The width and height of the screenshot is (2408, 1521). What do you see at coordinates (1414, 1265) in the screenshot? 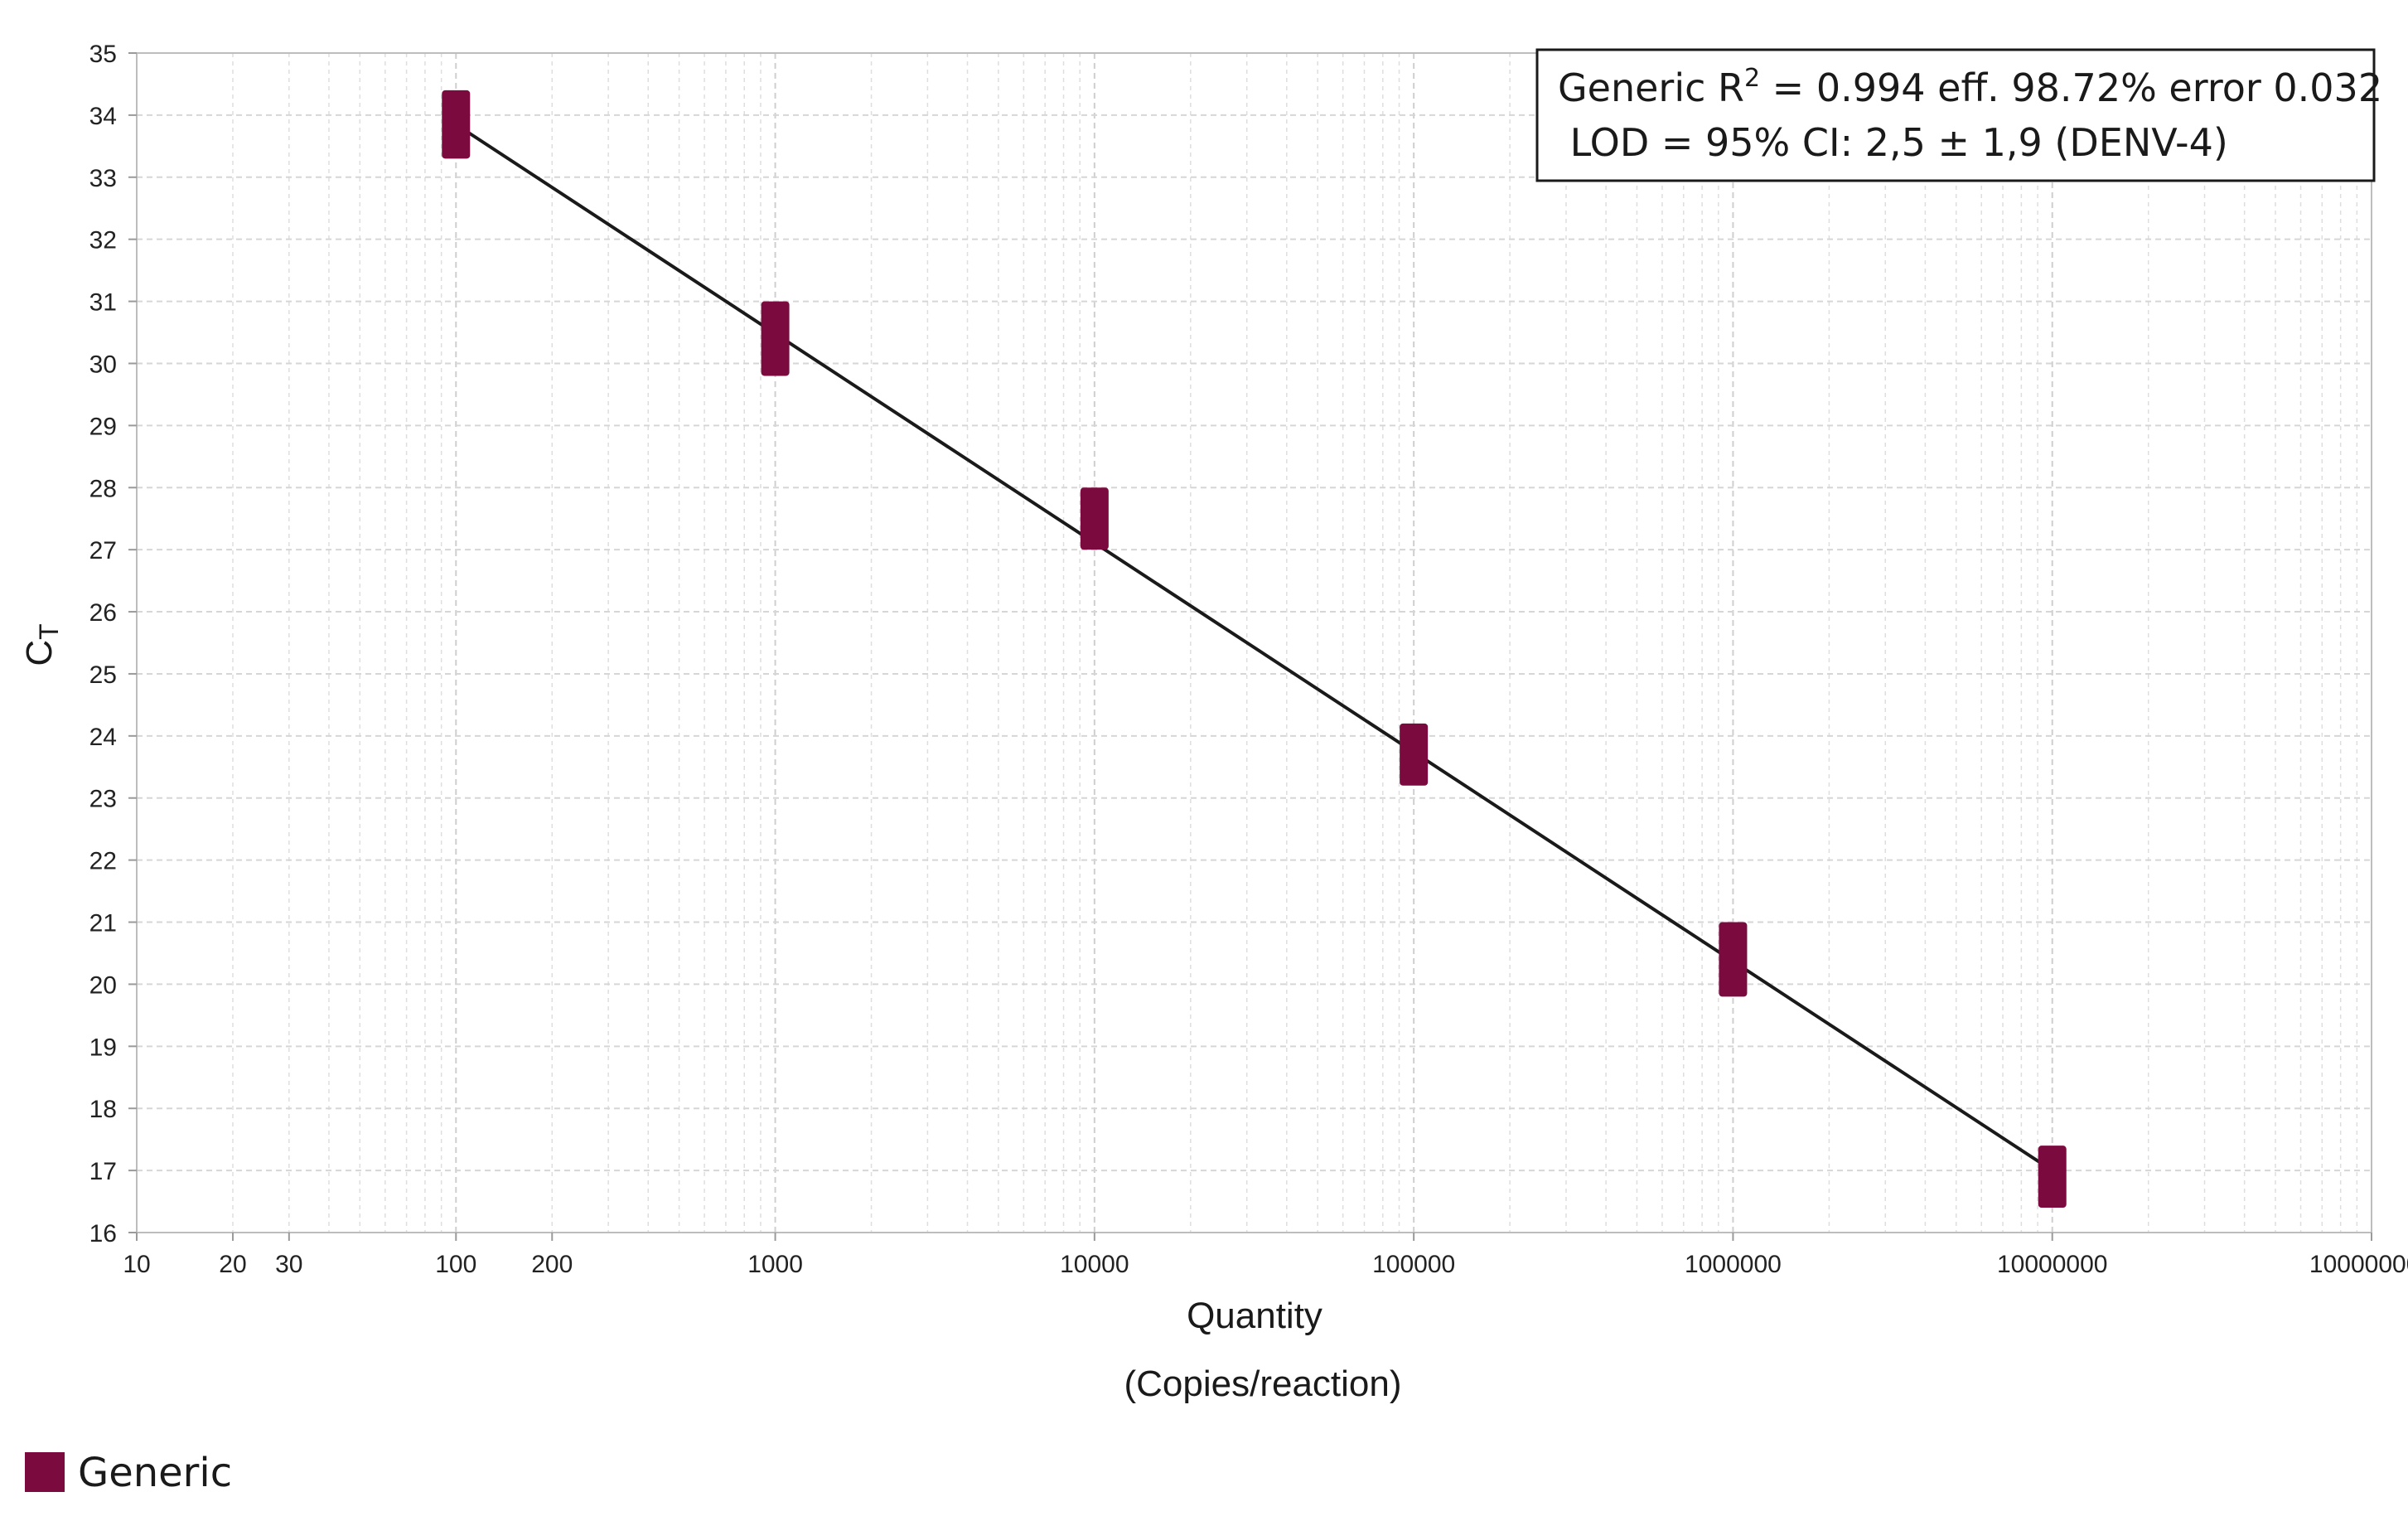
I see `x-tick-label: 100000` at bounding box center [1414, 1265].